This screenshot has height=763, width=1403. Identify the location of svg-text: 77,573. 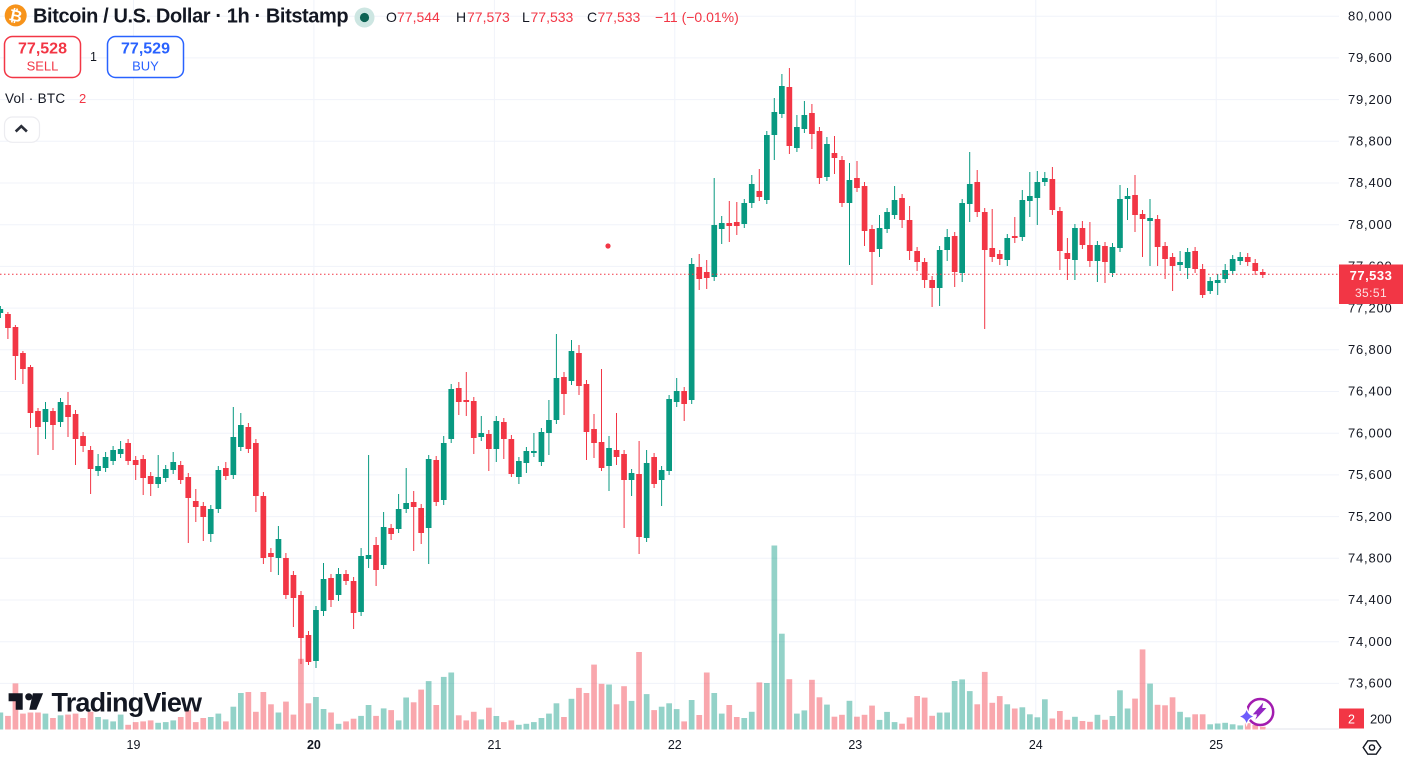
(488, 17).